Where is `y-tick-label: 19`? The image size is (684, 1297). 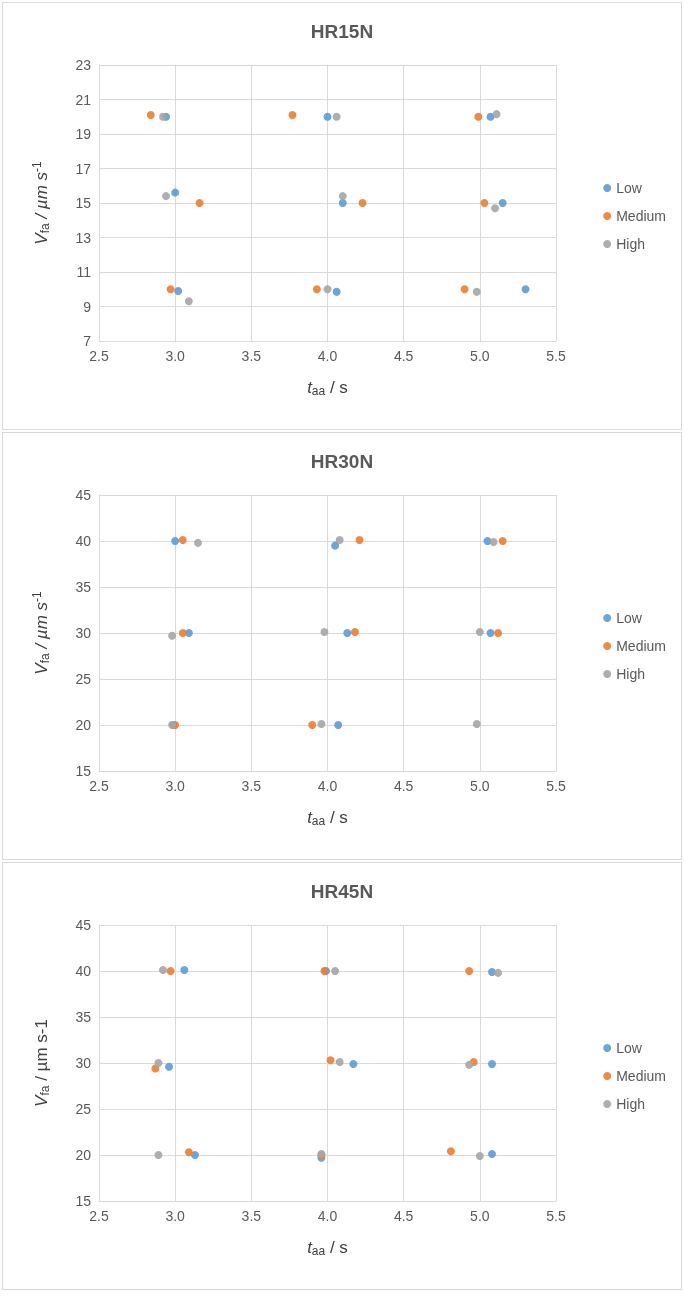
y-tick-label: 19 is located at coordinates (83, 134).